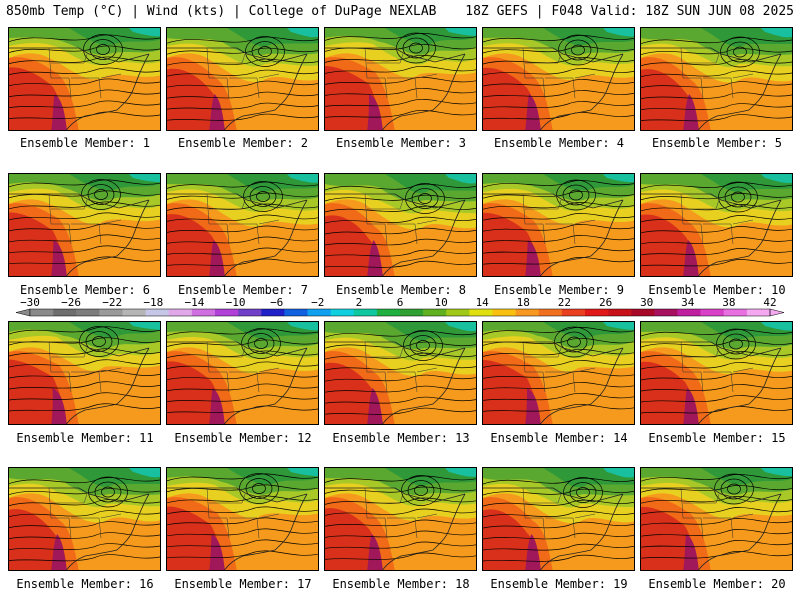 The height and width of the screenshot is (600, 800). Describe the element at coordinates (717, 143) in the screenshot. I see `ensemble-member-caption: Ensemble Member: 5` at that location.